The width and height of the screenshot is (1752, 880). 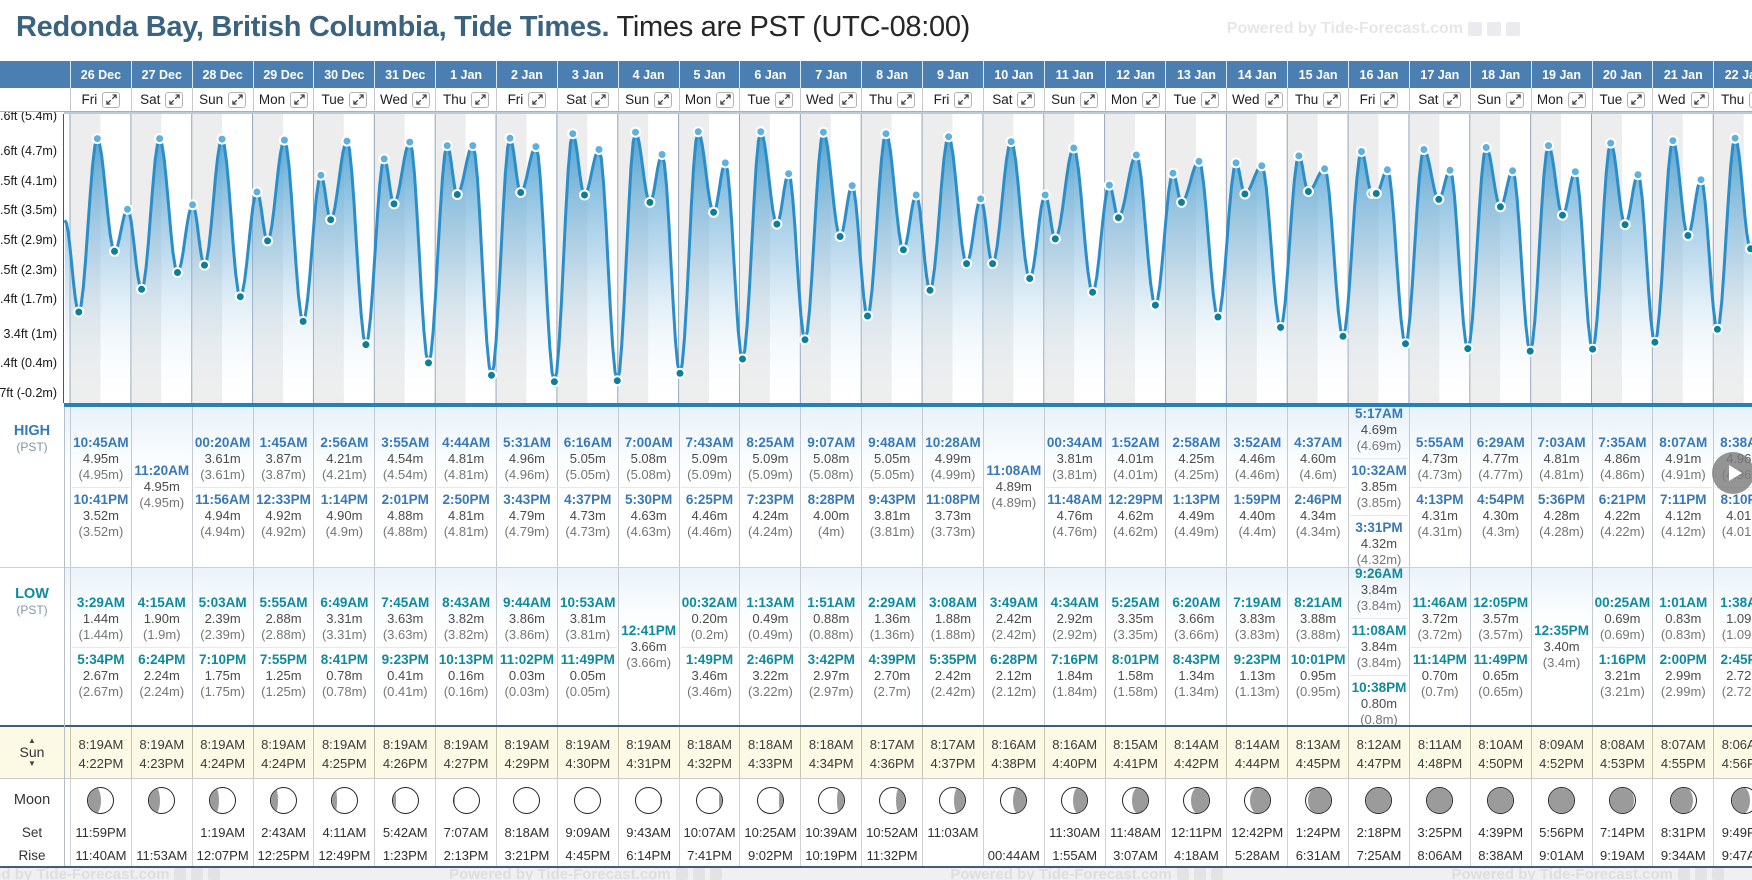 What do you see at coordinates (587, 753) in the screenshot?
I see `sun-cell: 8:19AM 4:30PM` at bounding box center [587, 753].